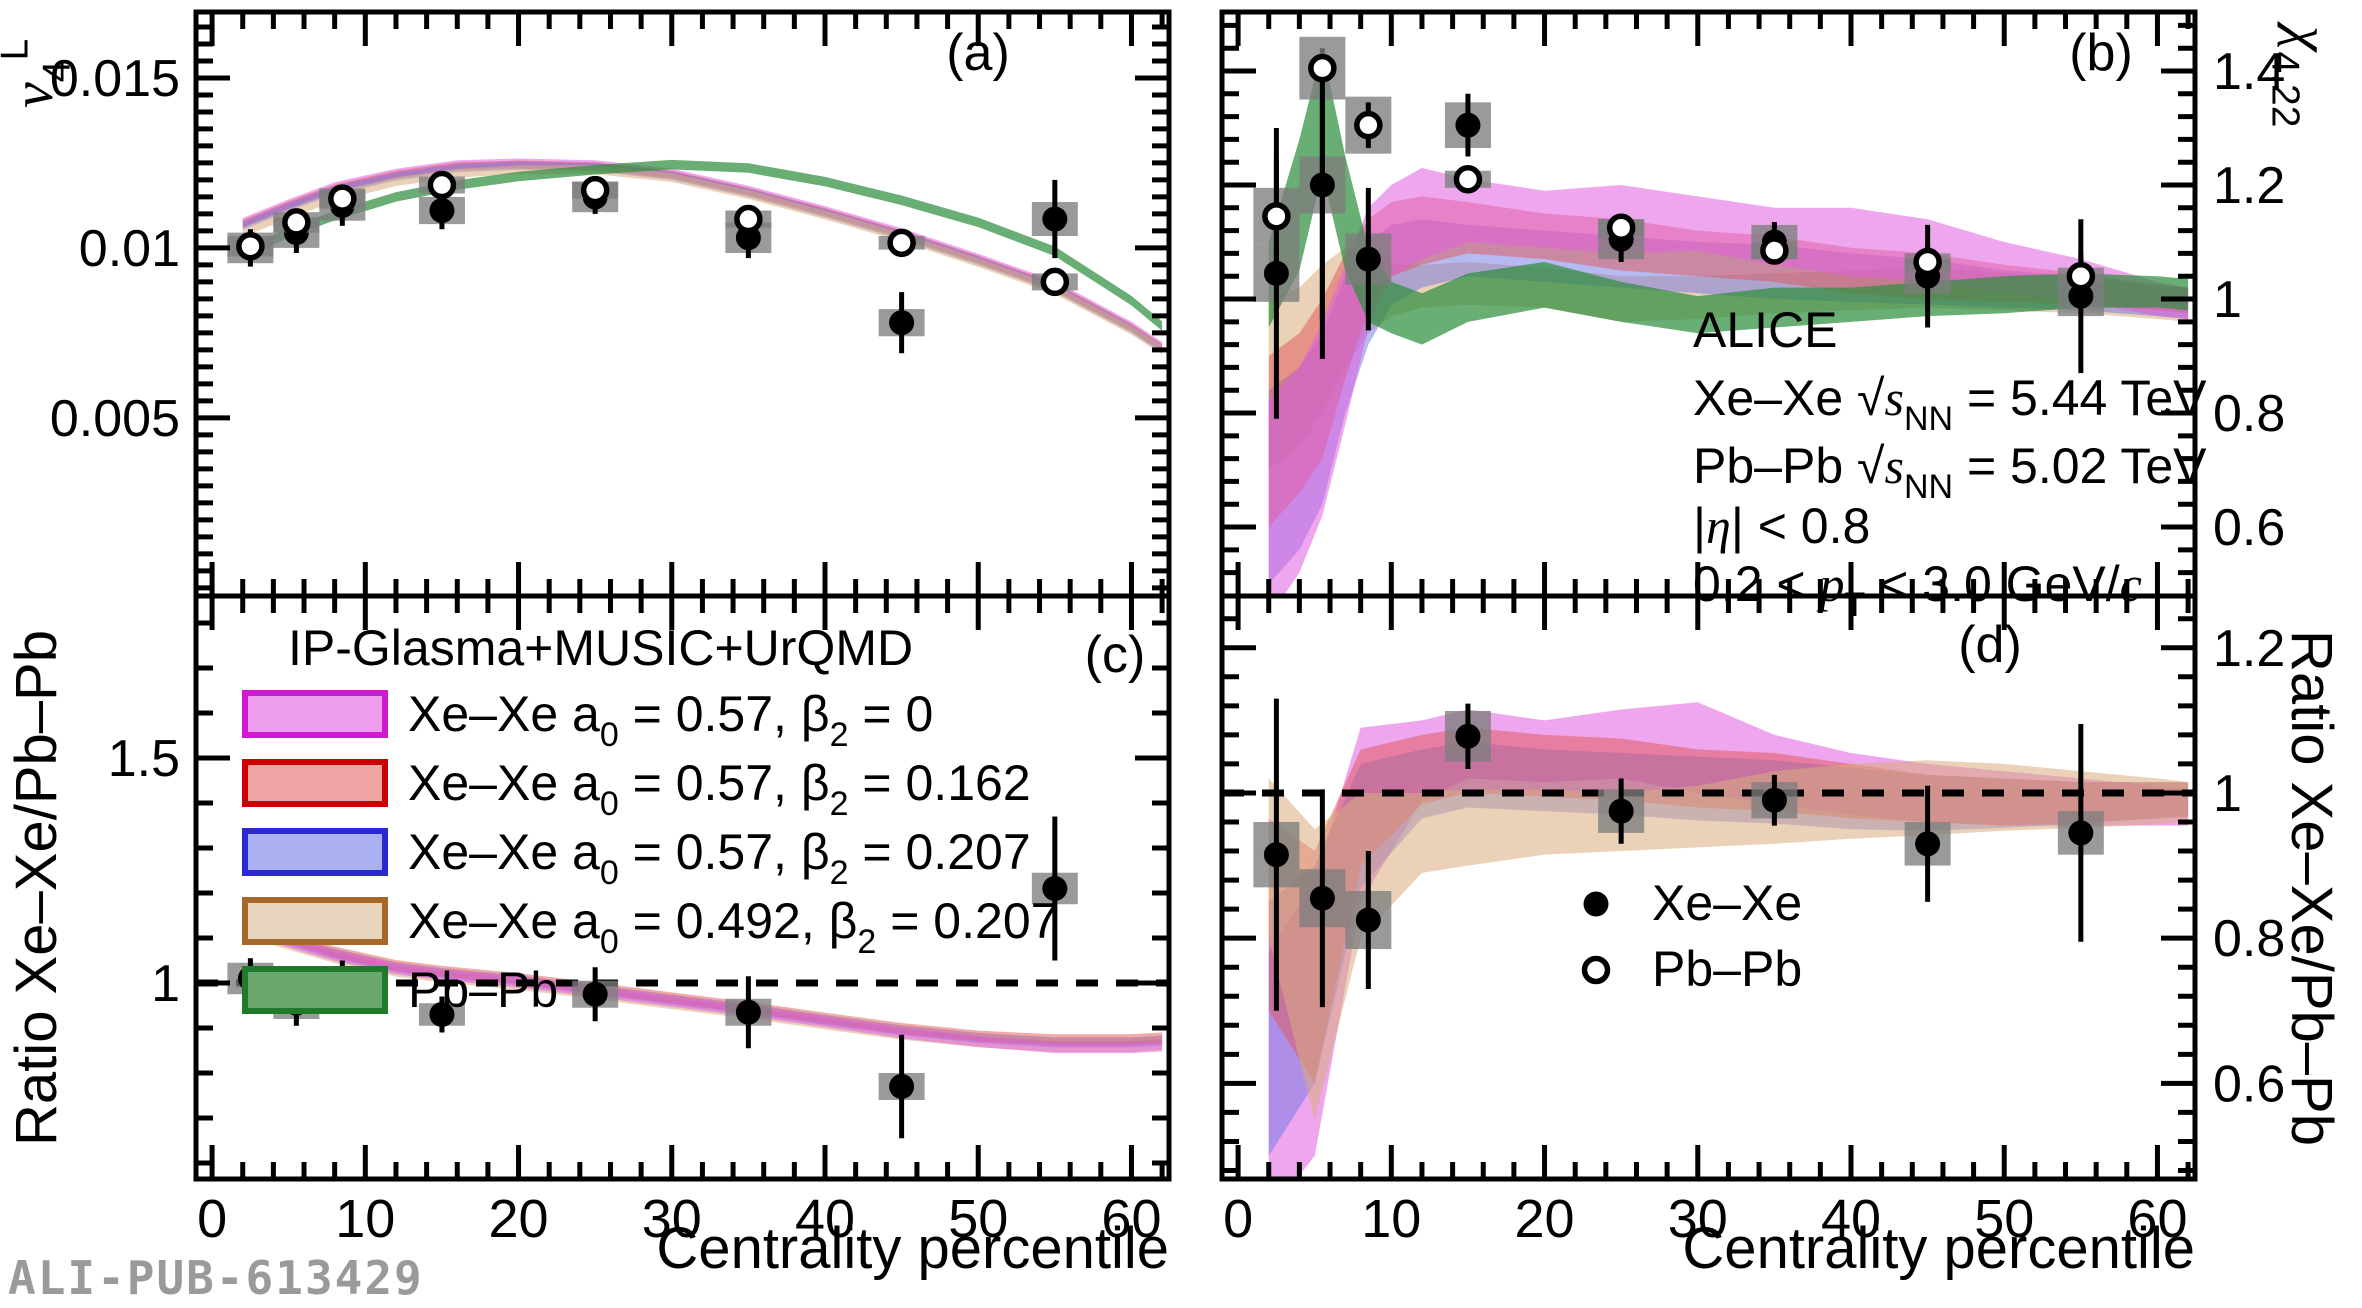  What do you see at coordinates (216, 1278) in the screenshot?
I see `watermark: ALI-PUB-613429` at bounding box center [216, 1278].